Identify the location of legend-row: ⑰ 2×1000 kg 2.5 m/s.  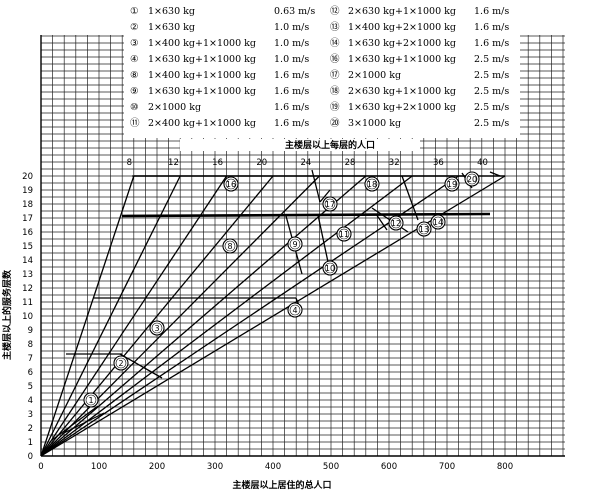
(419, 75).